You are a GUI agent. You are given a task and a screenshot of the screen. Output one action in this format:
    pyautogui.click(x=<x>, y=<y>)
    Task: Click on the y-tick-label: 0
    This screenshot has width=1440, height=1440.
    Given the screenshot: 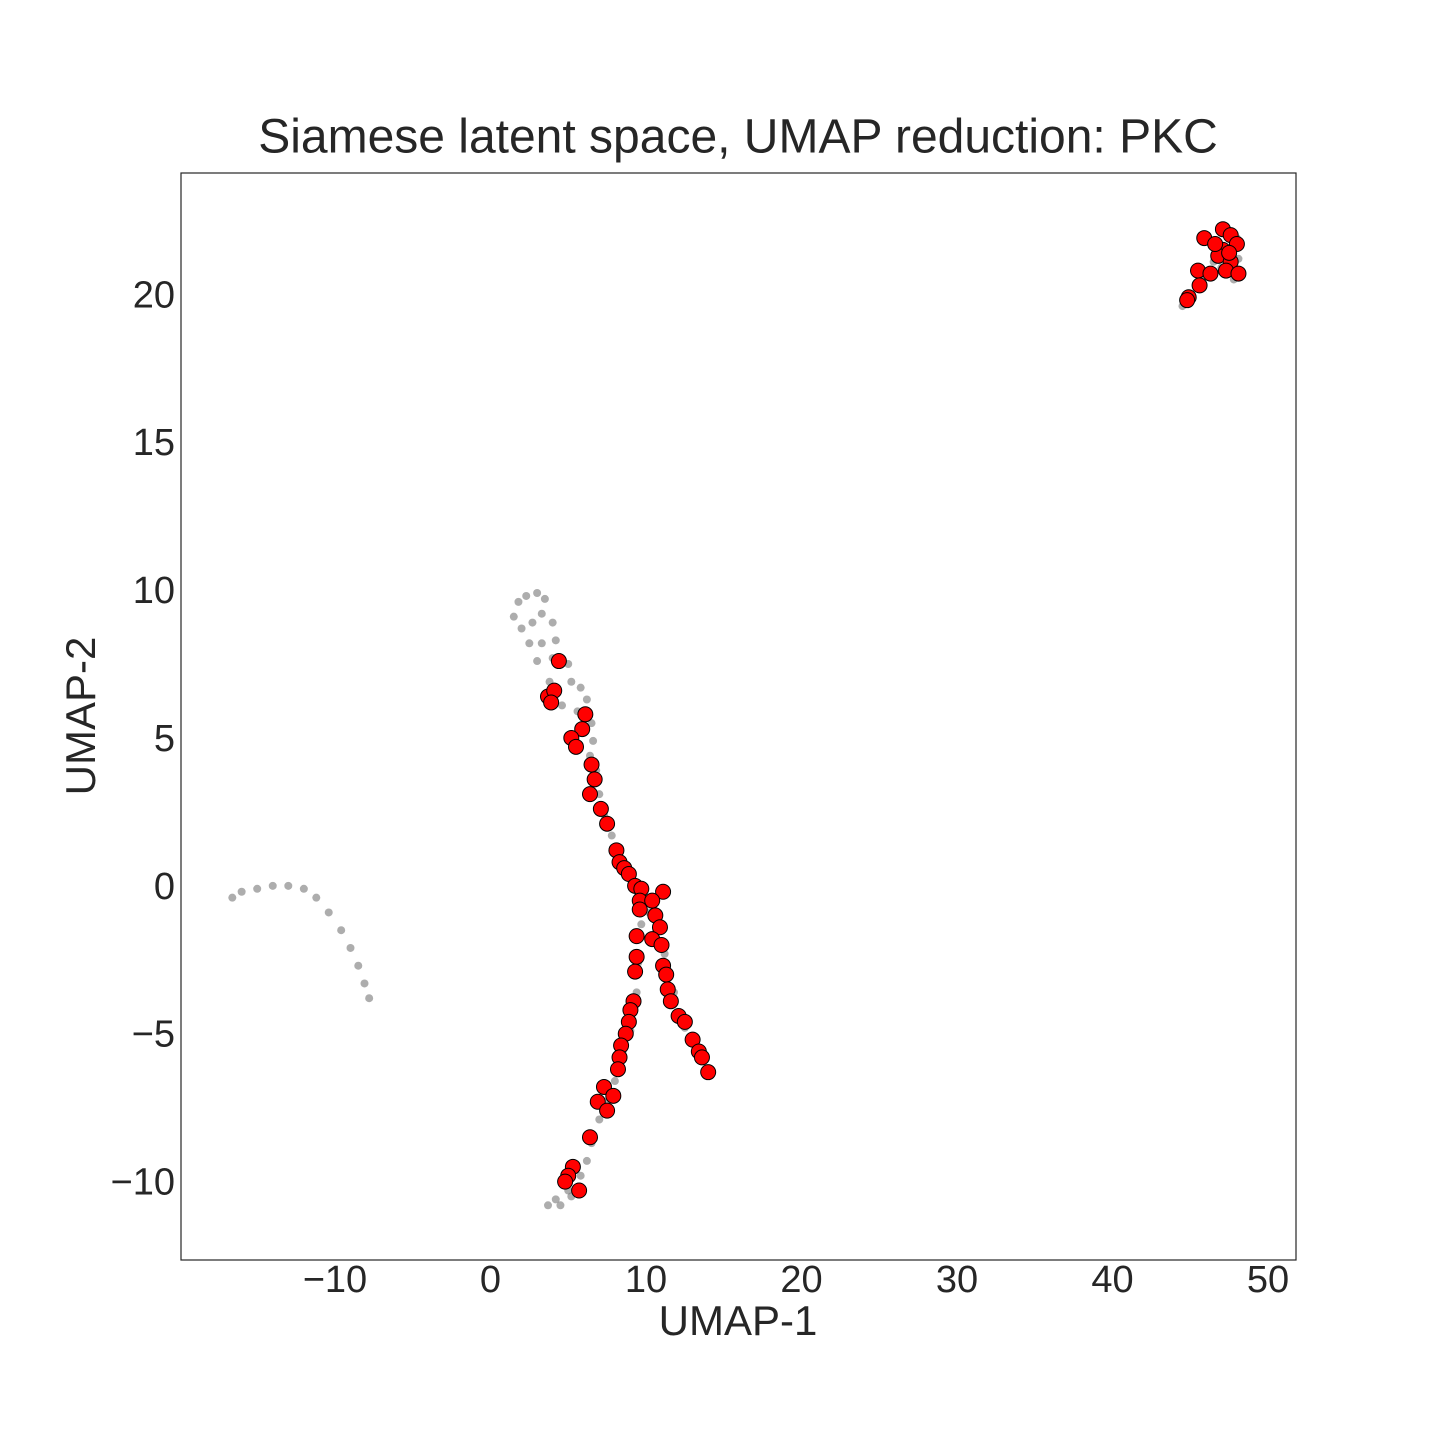 What is the action you would take?
    pyautogui.click(x=164, y=887)
    